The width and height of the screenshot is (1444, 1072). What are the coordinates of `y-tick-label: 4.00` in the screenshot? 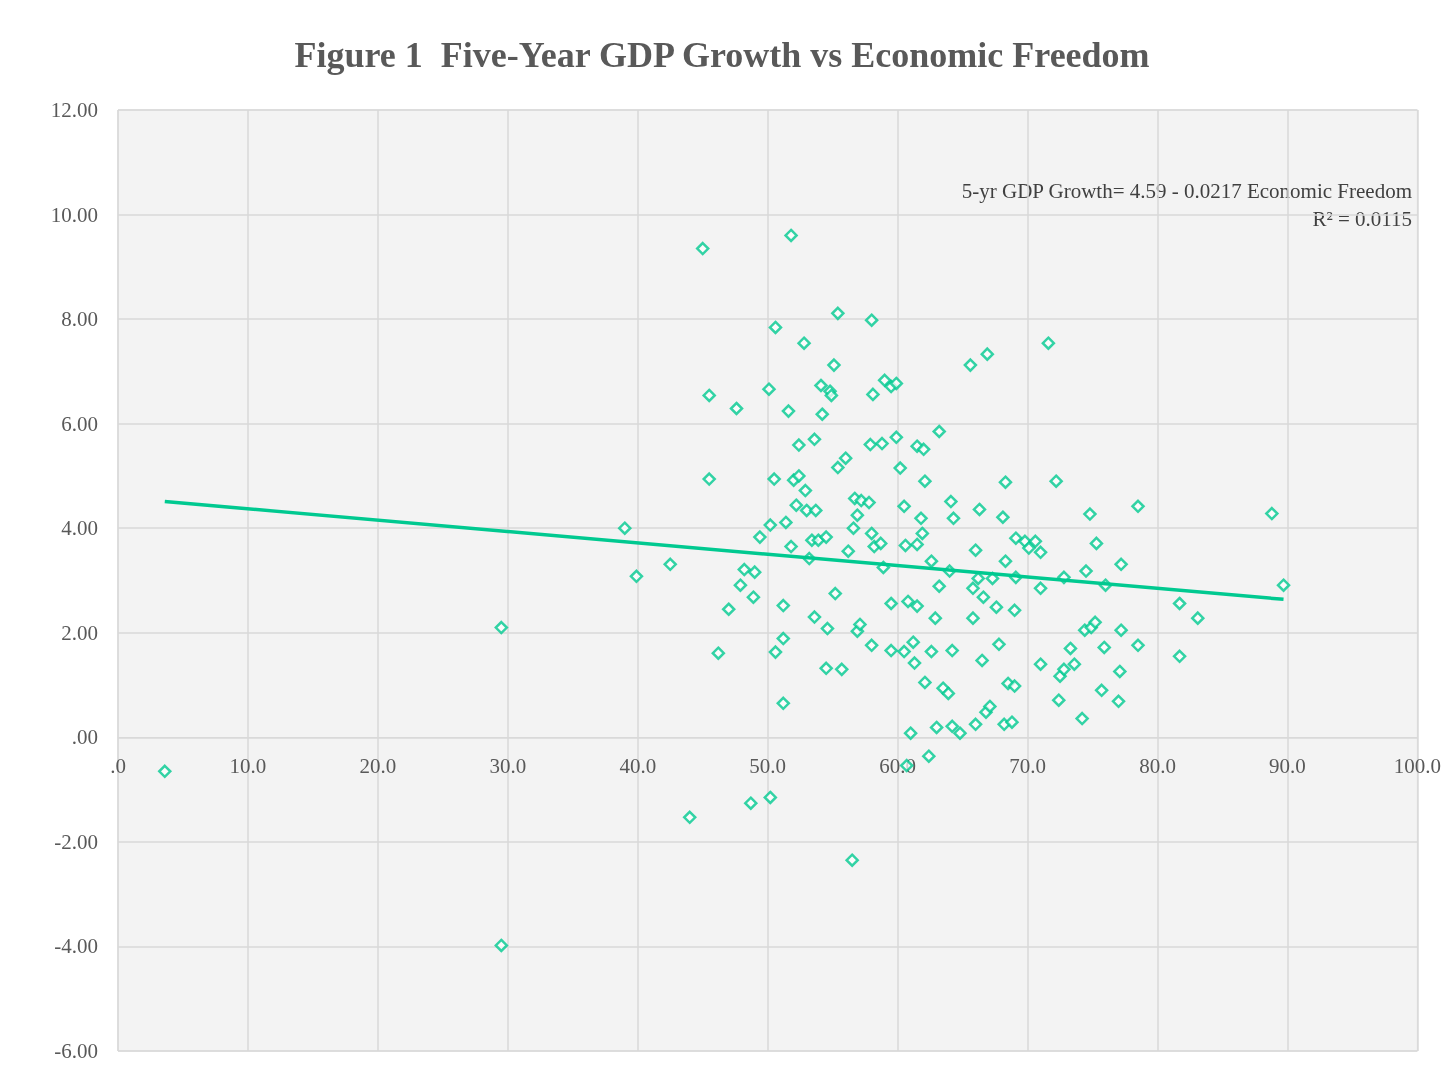 It's located at (79, 528).